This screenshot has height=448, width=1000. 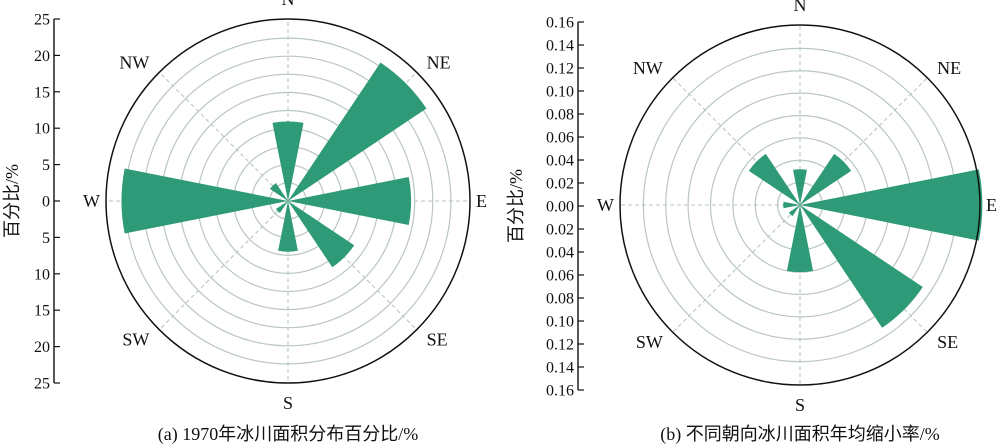 I want to click on y-tick-label: 0, so click(x=46, y=202).